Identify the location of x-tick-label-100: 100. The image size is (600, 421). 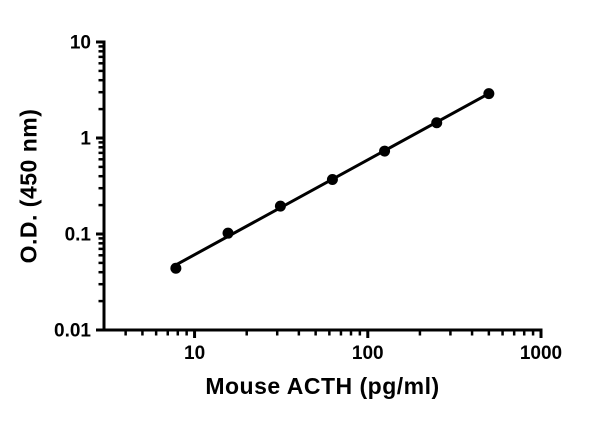
(368, 353).